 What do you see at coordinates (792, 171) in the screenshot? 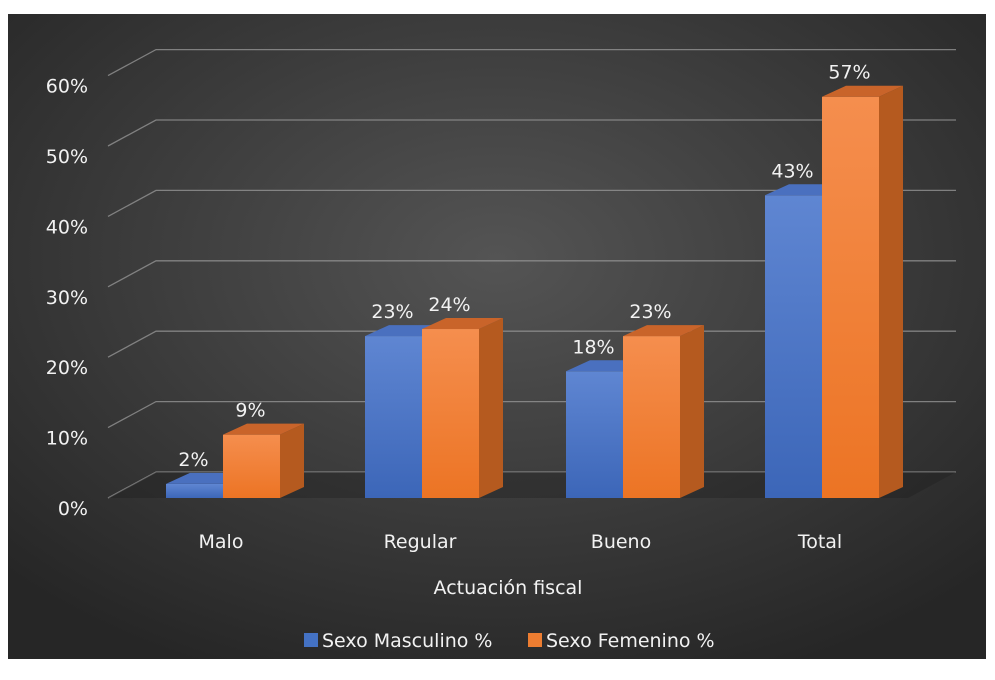
I see `data-label: 43%` at bounding box center [792, 171].